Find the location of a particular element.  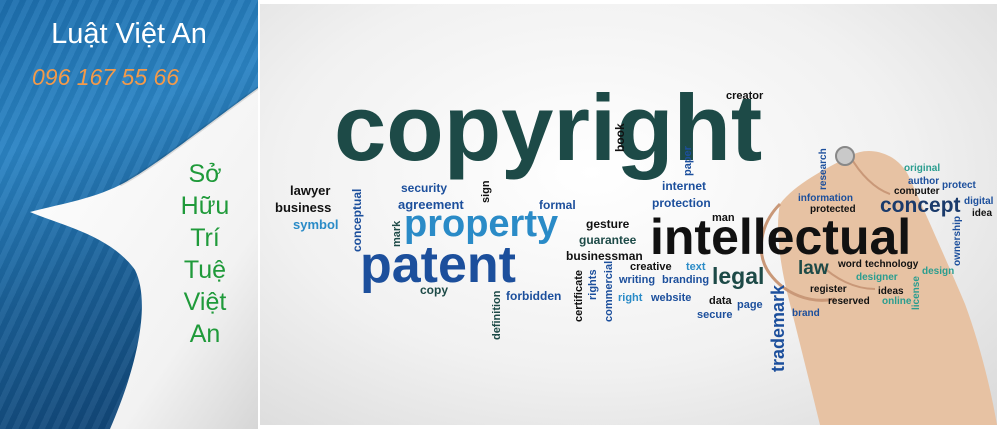

word: data is located at coordinates (721, 301).